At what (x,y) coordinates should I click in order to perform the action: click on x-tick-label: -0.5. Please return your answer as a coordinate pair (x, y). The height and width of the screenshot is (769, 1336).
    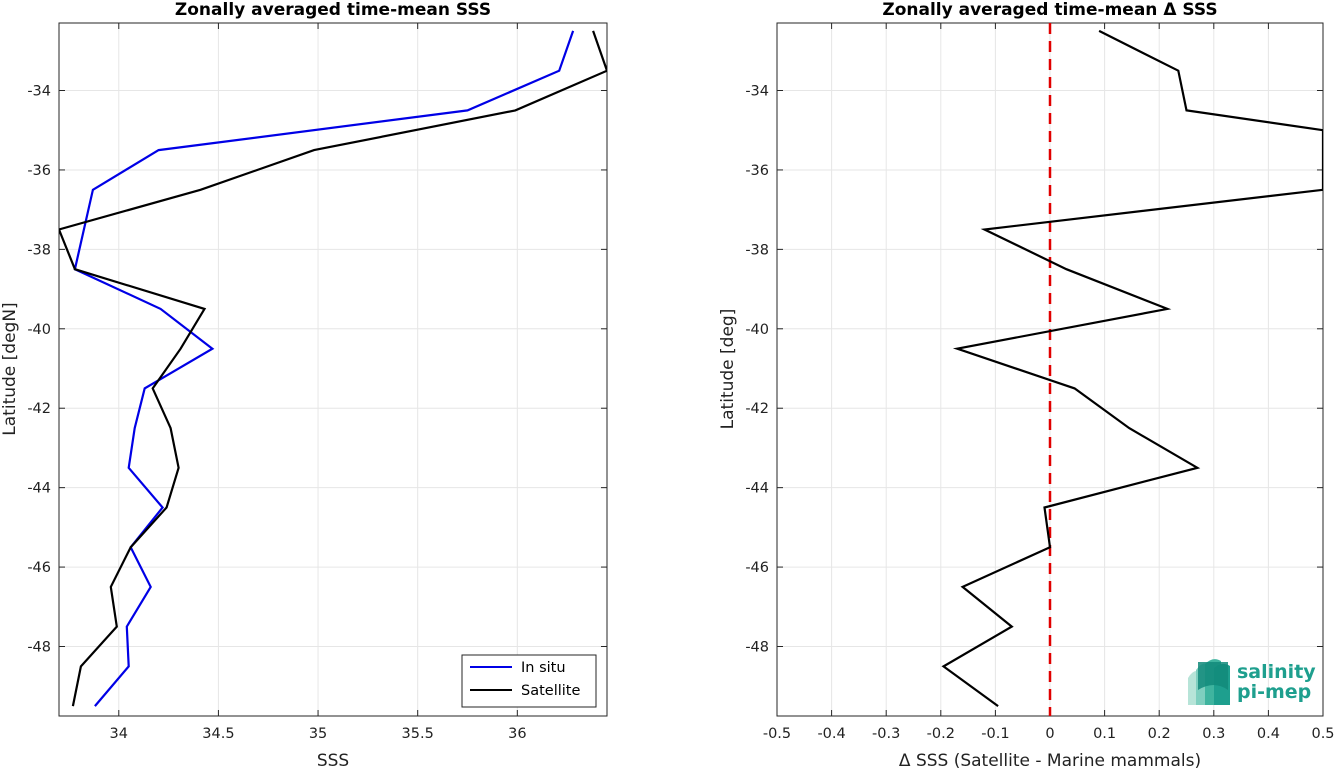
    Looking at the image, I should click on (777, 734).